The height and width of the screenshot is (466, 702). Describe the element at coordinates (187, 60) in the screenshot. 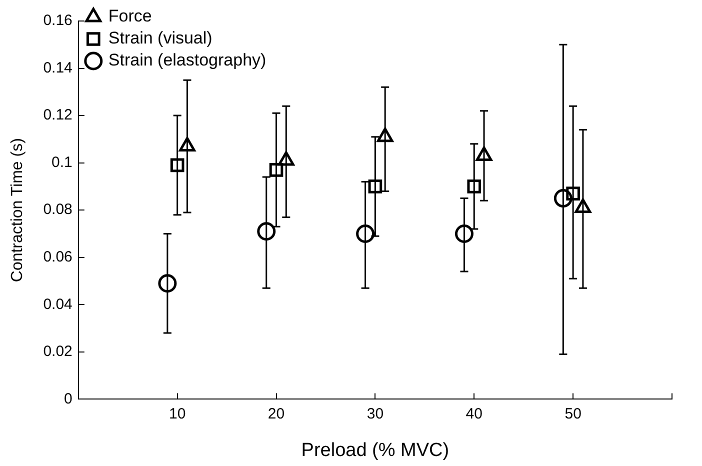

I see `legend-label: Strain (elastography)` at that location.